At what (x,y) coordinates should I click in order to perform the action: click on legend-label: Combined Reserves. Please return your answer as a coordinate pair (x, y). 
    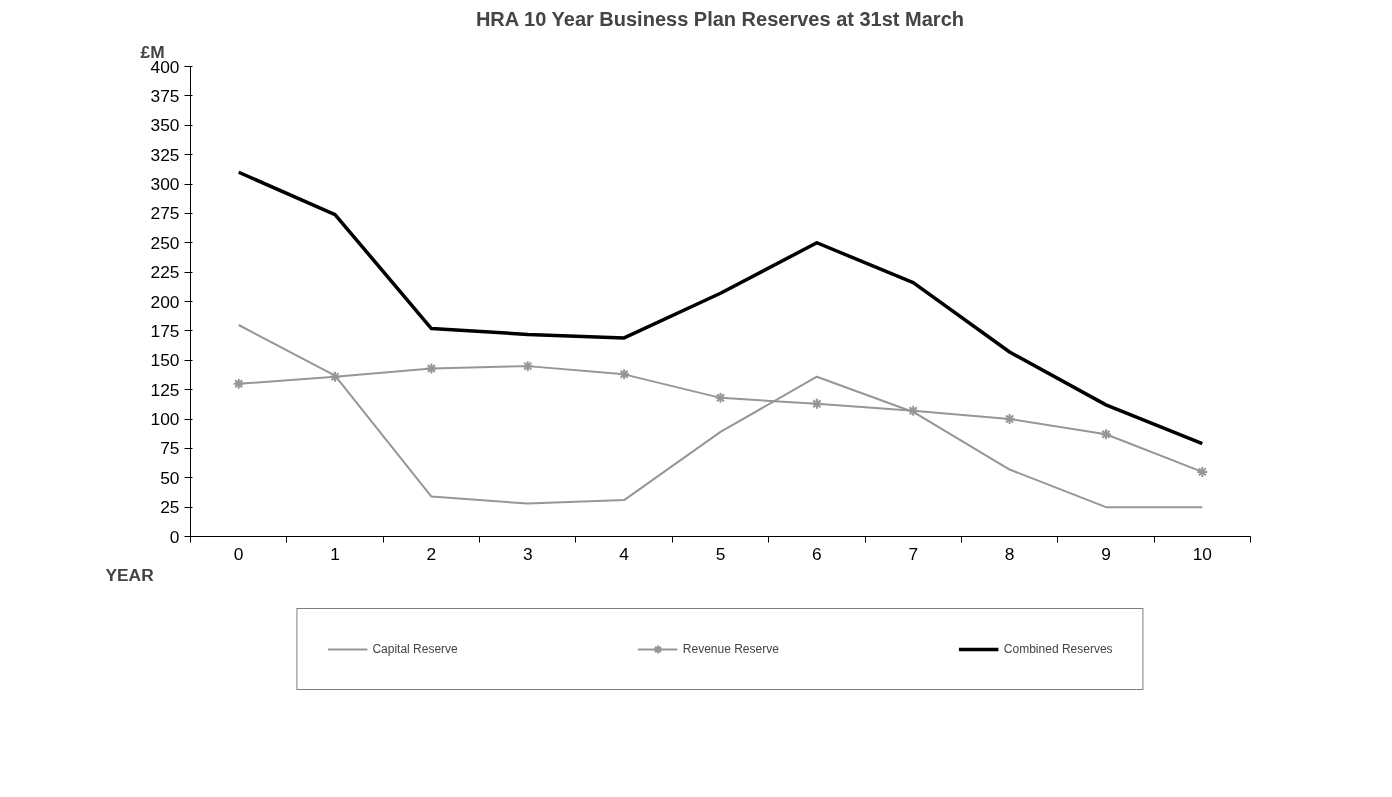
    Looking at the image, I should click on (1058, 649).